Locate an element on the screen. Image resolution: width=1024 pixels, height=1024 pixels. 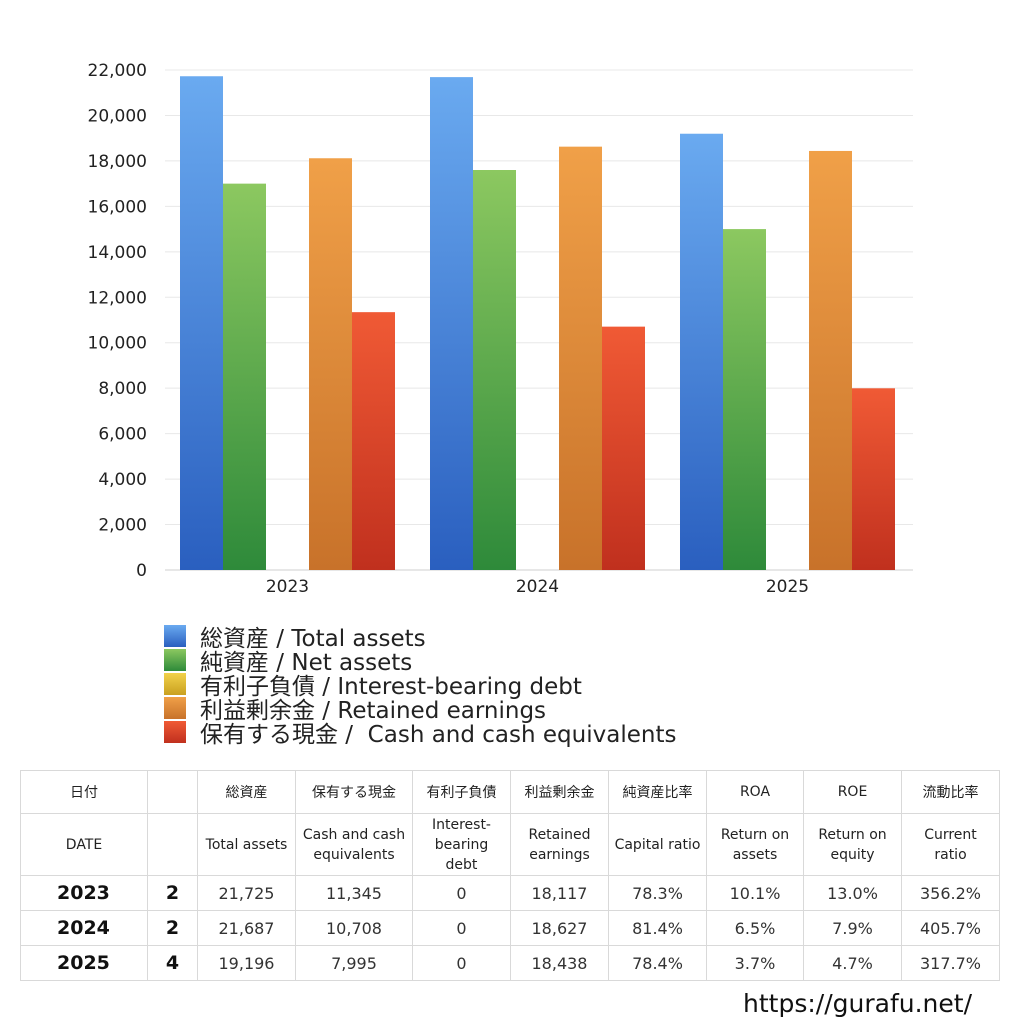
table-cell: 11,345 is located at coordinates (354, 893).